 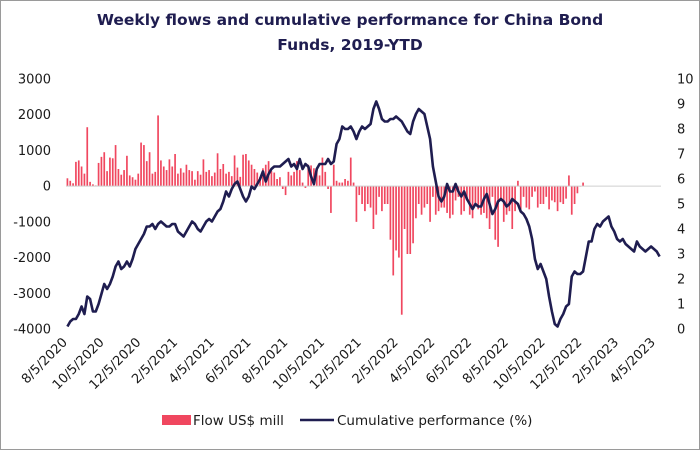 What do you see at coordinates (681, 205) in the screenshot?
I see `right-axis-tick-label: 5` at bounding box center [681, 205].